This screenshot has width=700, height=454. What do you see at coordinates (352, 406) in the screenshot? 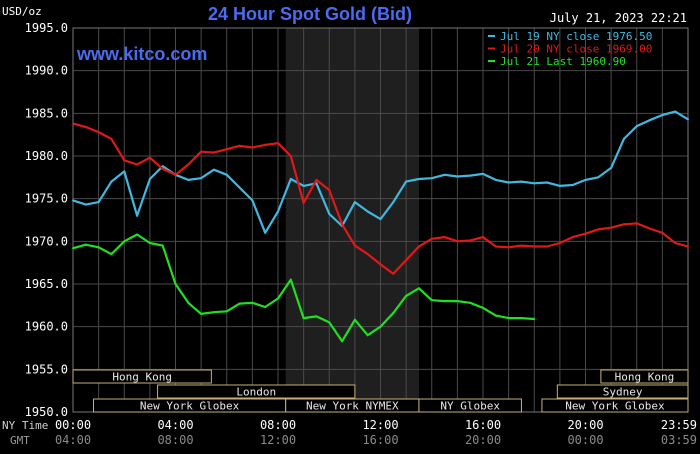
I see `session-label: New York NYMEX` at bounding box center [352, 406].